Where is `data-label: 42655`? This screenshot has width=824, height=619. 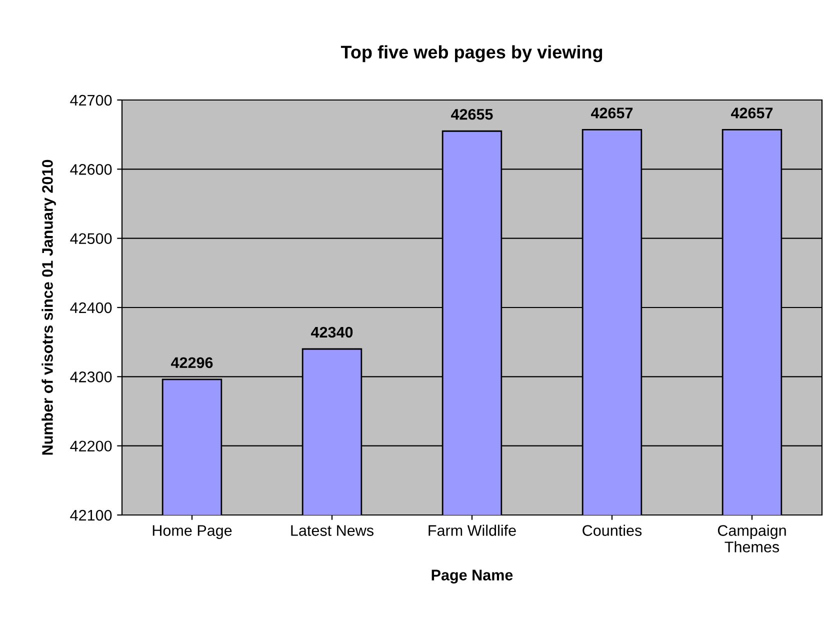
data-label: 42655 is located at coordinates (471, 114).